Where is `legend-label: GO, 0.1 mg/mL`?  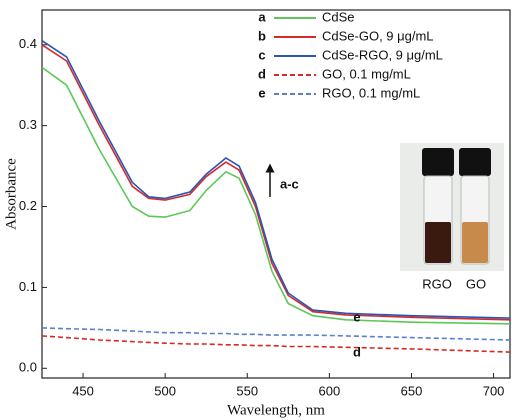
legend-label: GO, 0.1 mg/mL is located at coordinates (366, 73).